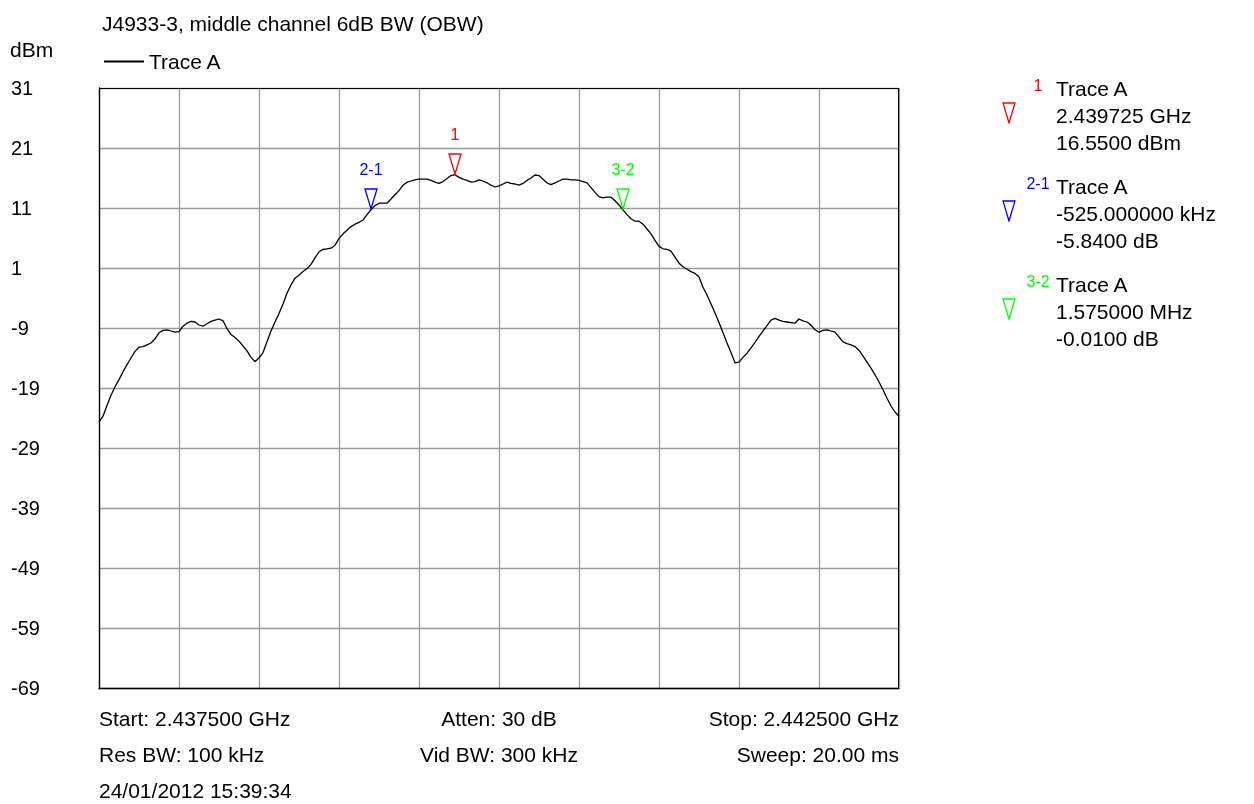  Describe the element at coordinates (803, 718) in the screenshot. I see `text: Stop: 2.442500 GHz` at that location.